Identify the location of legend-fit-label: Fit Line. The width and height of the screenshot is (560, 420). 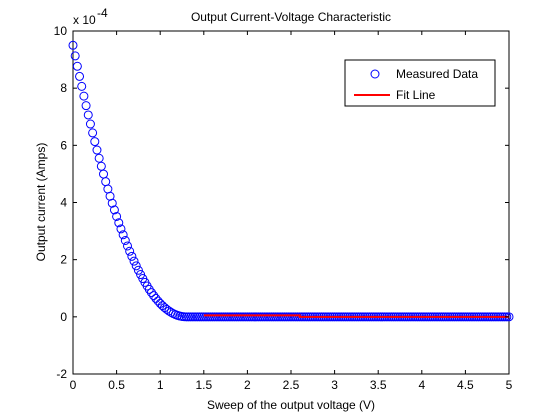
(416, 95).